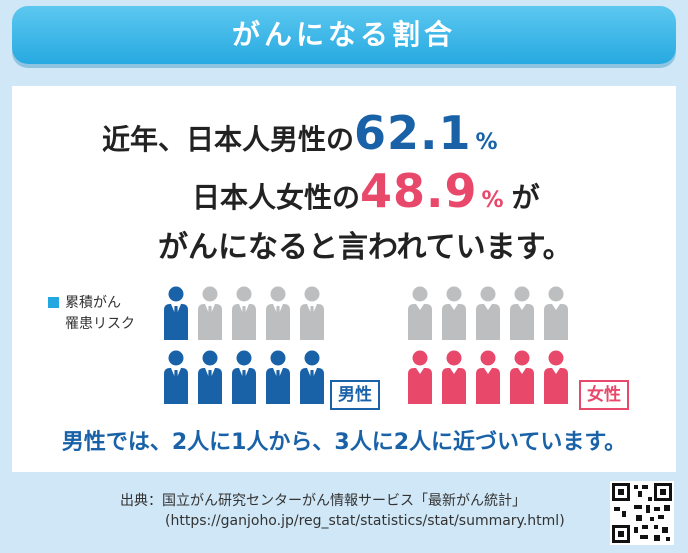  I want to click on headline-line-2: 日本人女性の48.9% が, so click(366, 191).